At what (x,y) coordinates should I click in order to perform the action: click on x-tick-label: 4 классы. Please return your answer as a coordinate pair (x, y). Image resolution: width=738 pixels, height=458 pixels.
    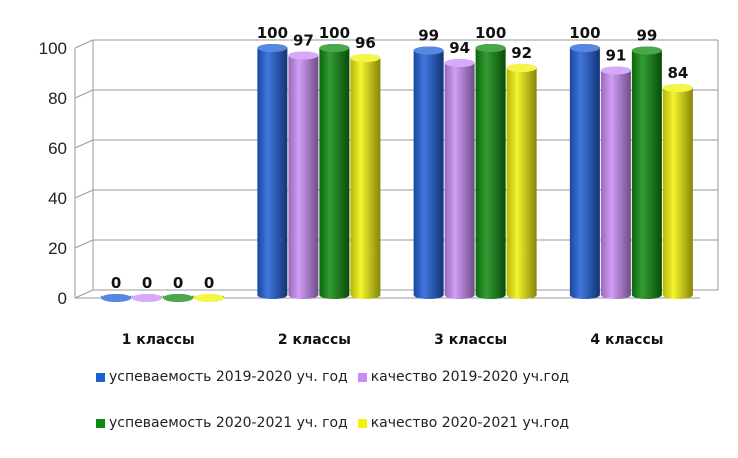
    Looking at the image, I should click on (626, 340).